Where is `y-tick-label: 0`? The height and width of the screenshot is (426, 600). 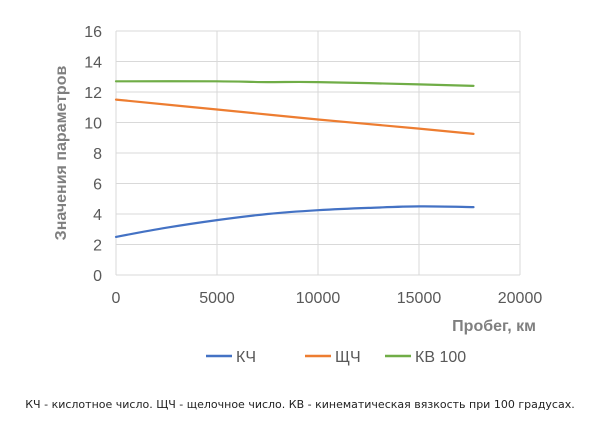 y-tick-label: 0 is located at coordinates (97, 276).